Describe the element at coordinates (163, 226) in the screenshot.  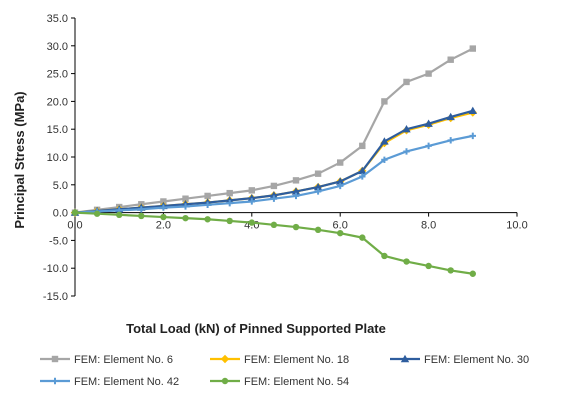
I see `x-tick-label: 2.0` at that location.